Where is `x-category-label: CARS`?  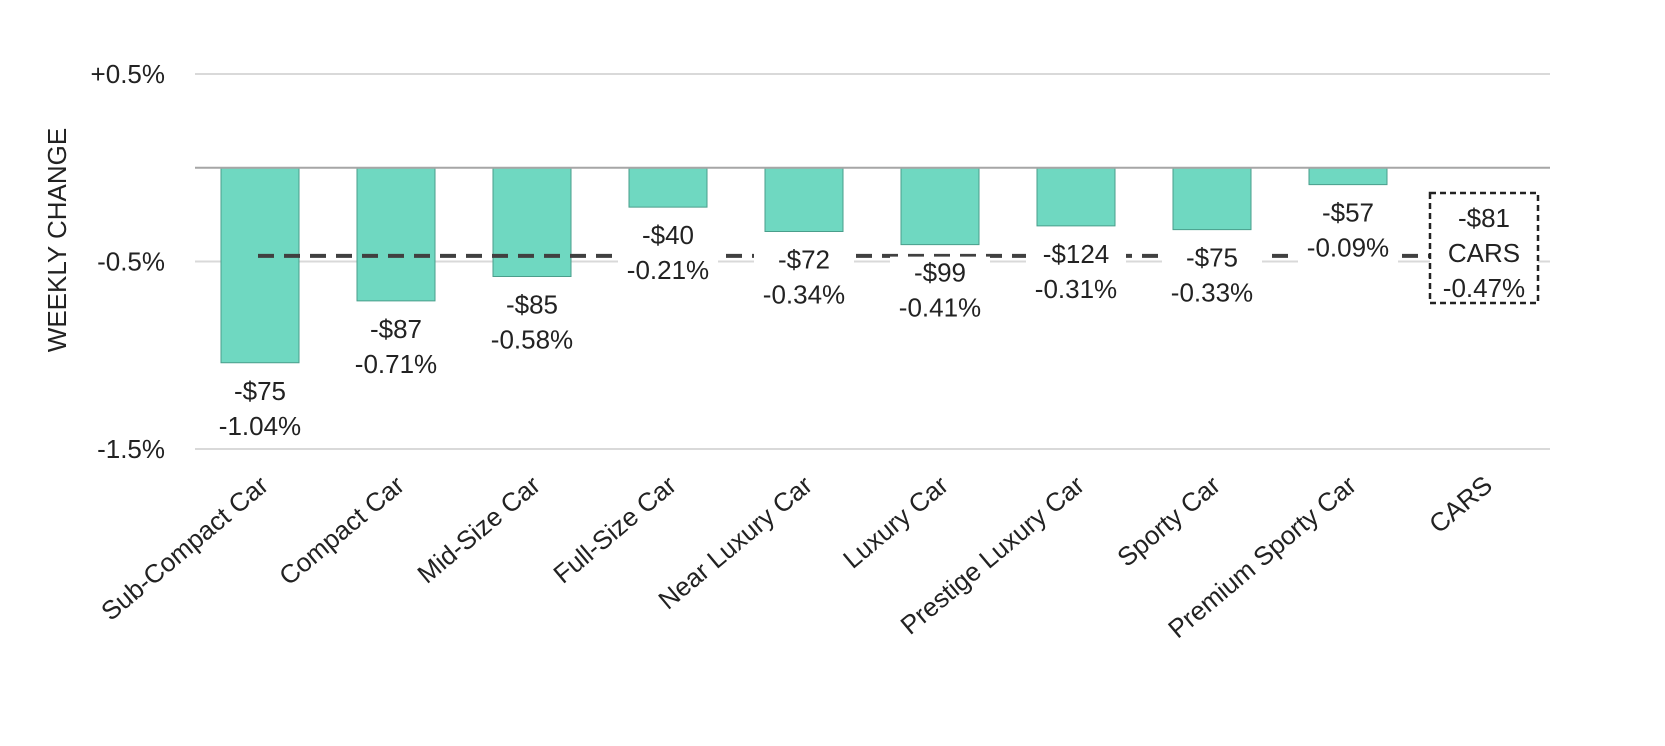
x-category-label: CARS is located at coordinates (1460, 504).